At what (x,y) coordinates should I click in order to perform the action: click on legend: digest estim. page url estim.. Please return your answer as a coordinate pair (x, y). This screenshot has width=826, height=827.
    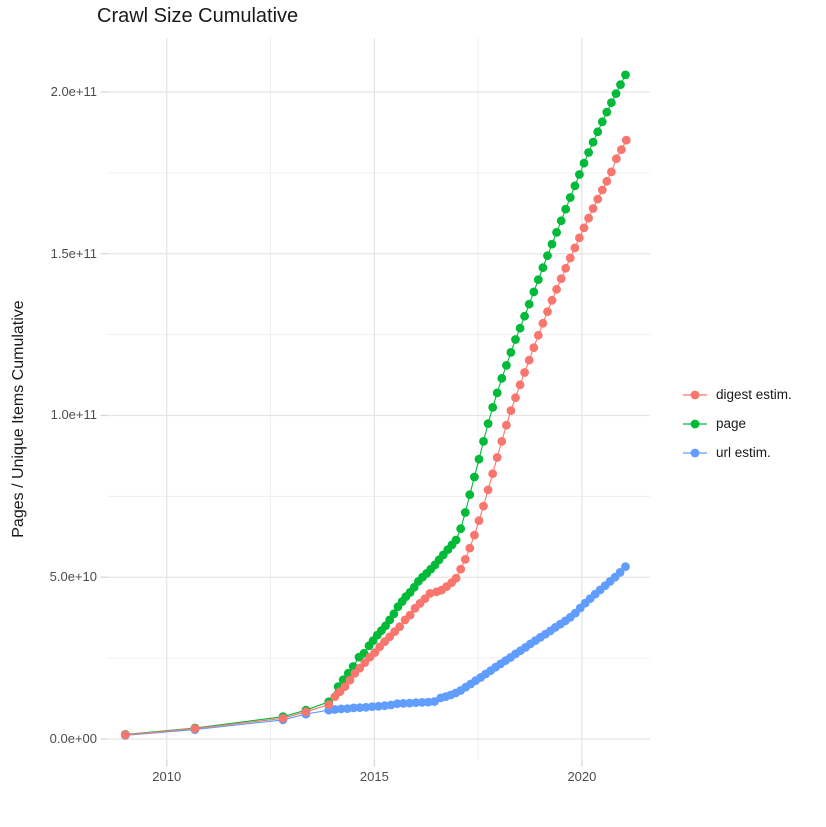
    Looking at the image, I should click on (737, 423).